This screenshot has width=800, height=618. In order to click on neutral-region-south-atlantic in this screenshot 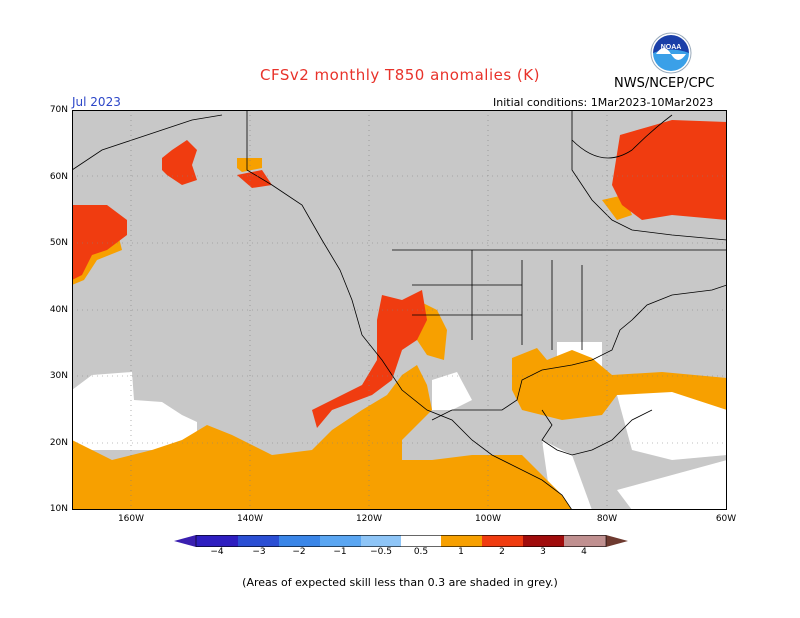, I will do `click(672, 485)`.